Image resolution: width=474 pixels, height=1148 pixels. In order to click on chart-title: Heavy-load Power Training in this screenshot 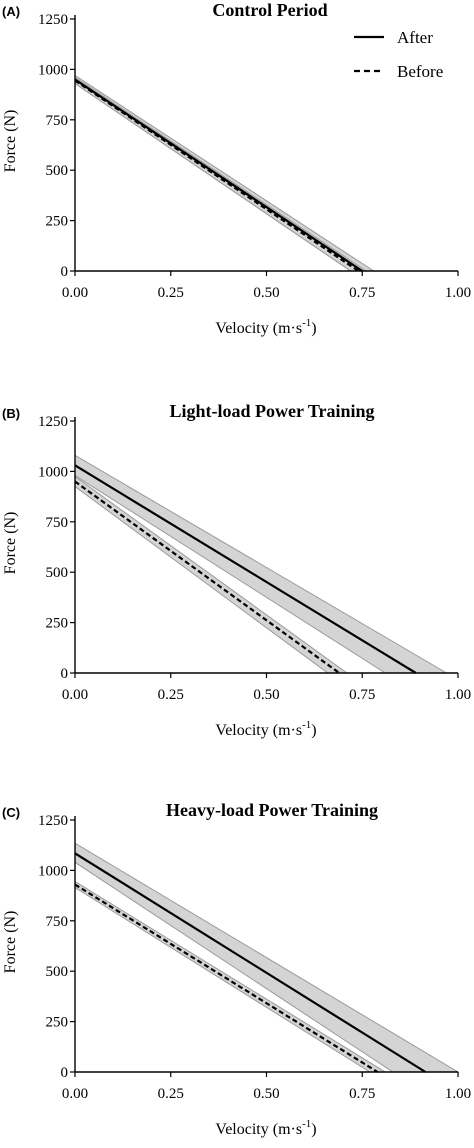, I will do `click(272, 810)`.